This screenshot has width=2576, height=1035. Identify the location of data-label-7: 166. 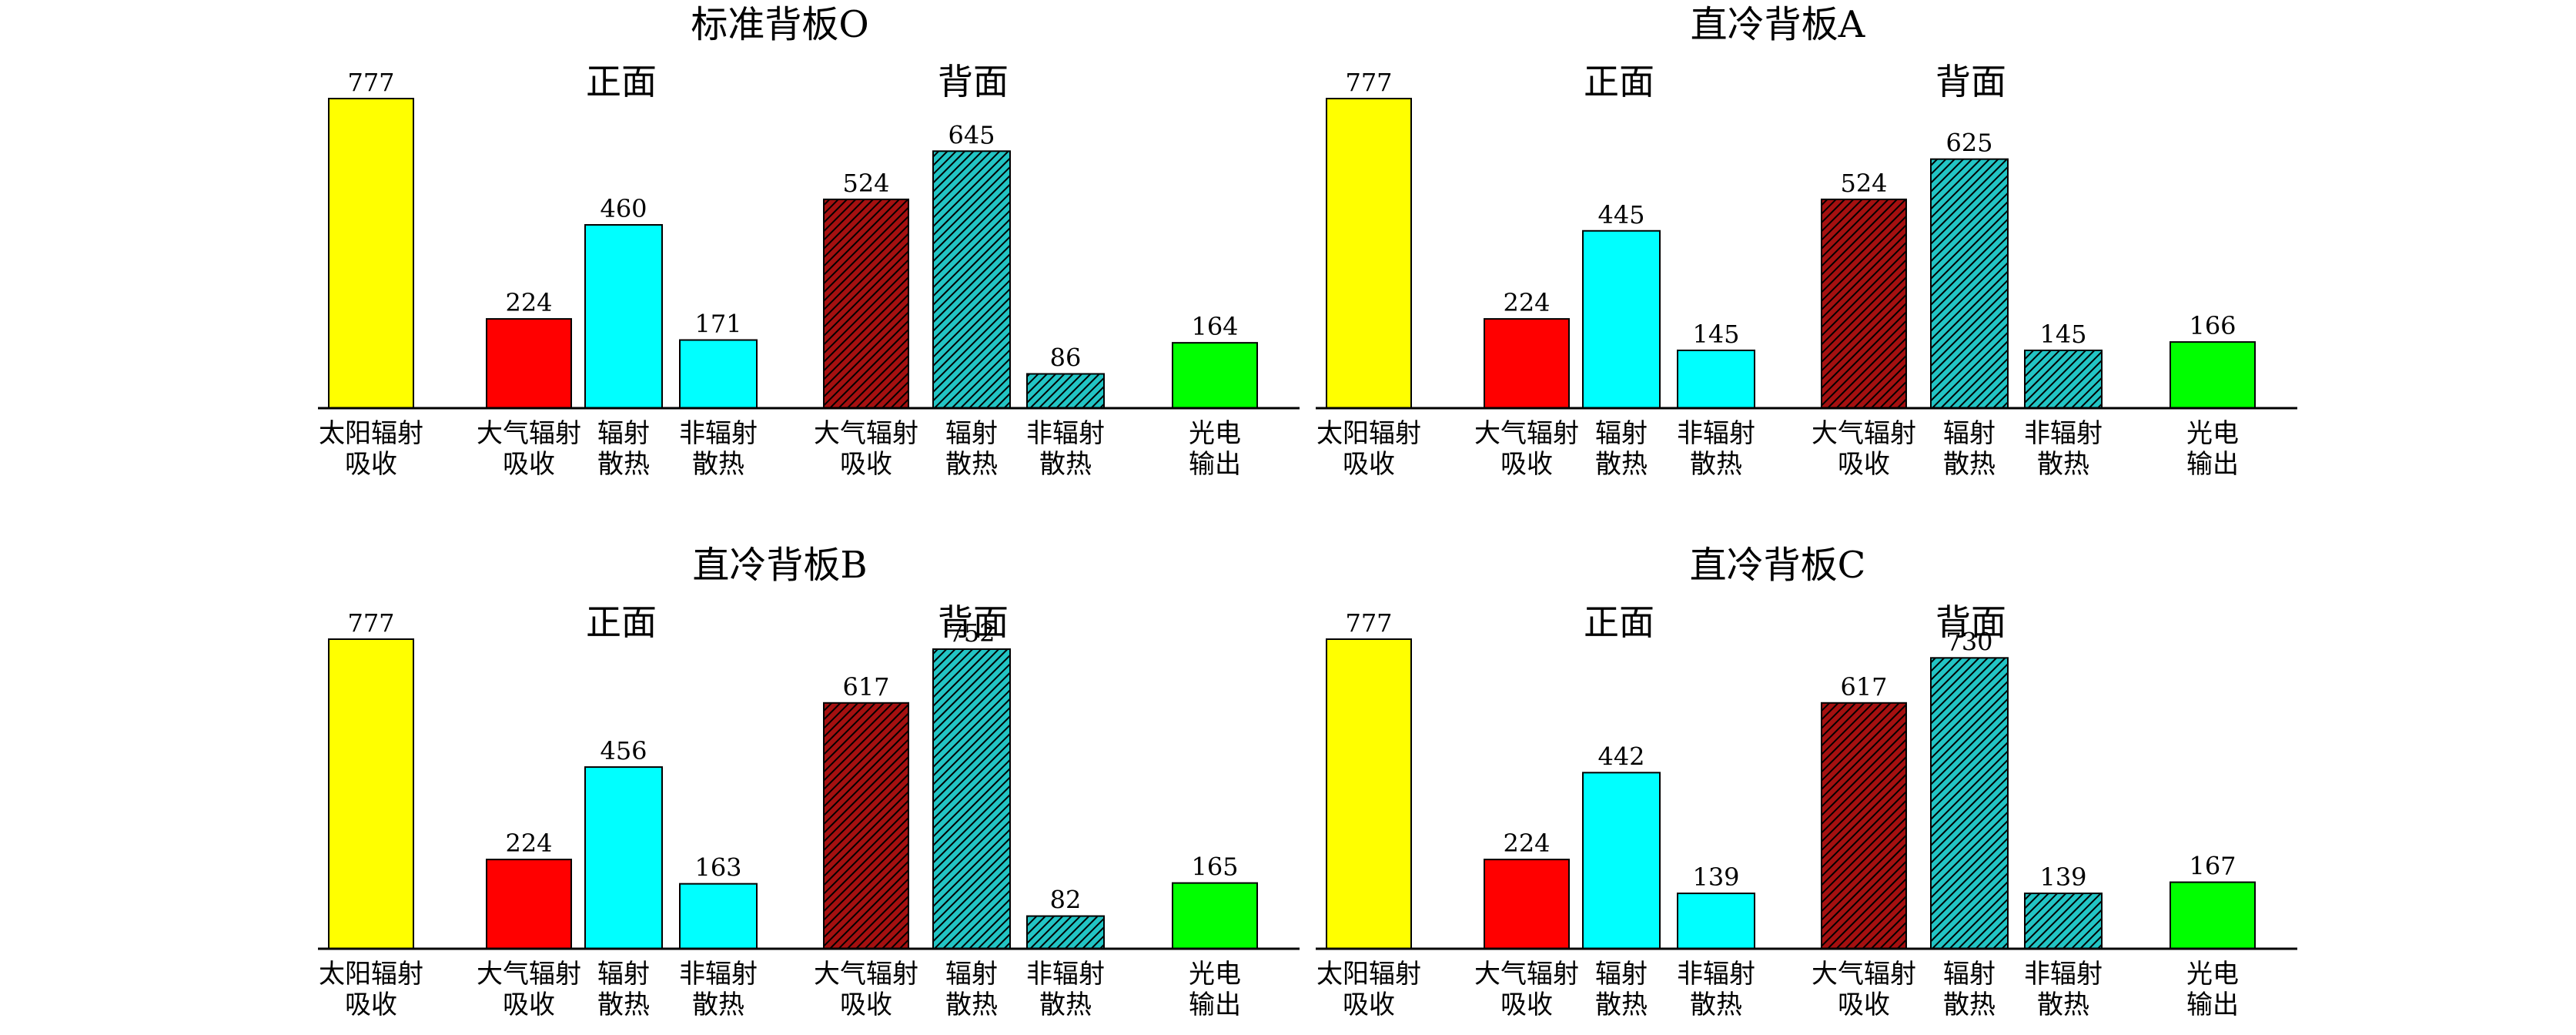
(2213, 325).